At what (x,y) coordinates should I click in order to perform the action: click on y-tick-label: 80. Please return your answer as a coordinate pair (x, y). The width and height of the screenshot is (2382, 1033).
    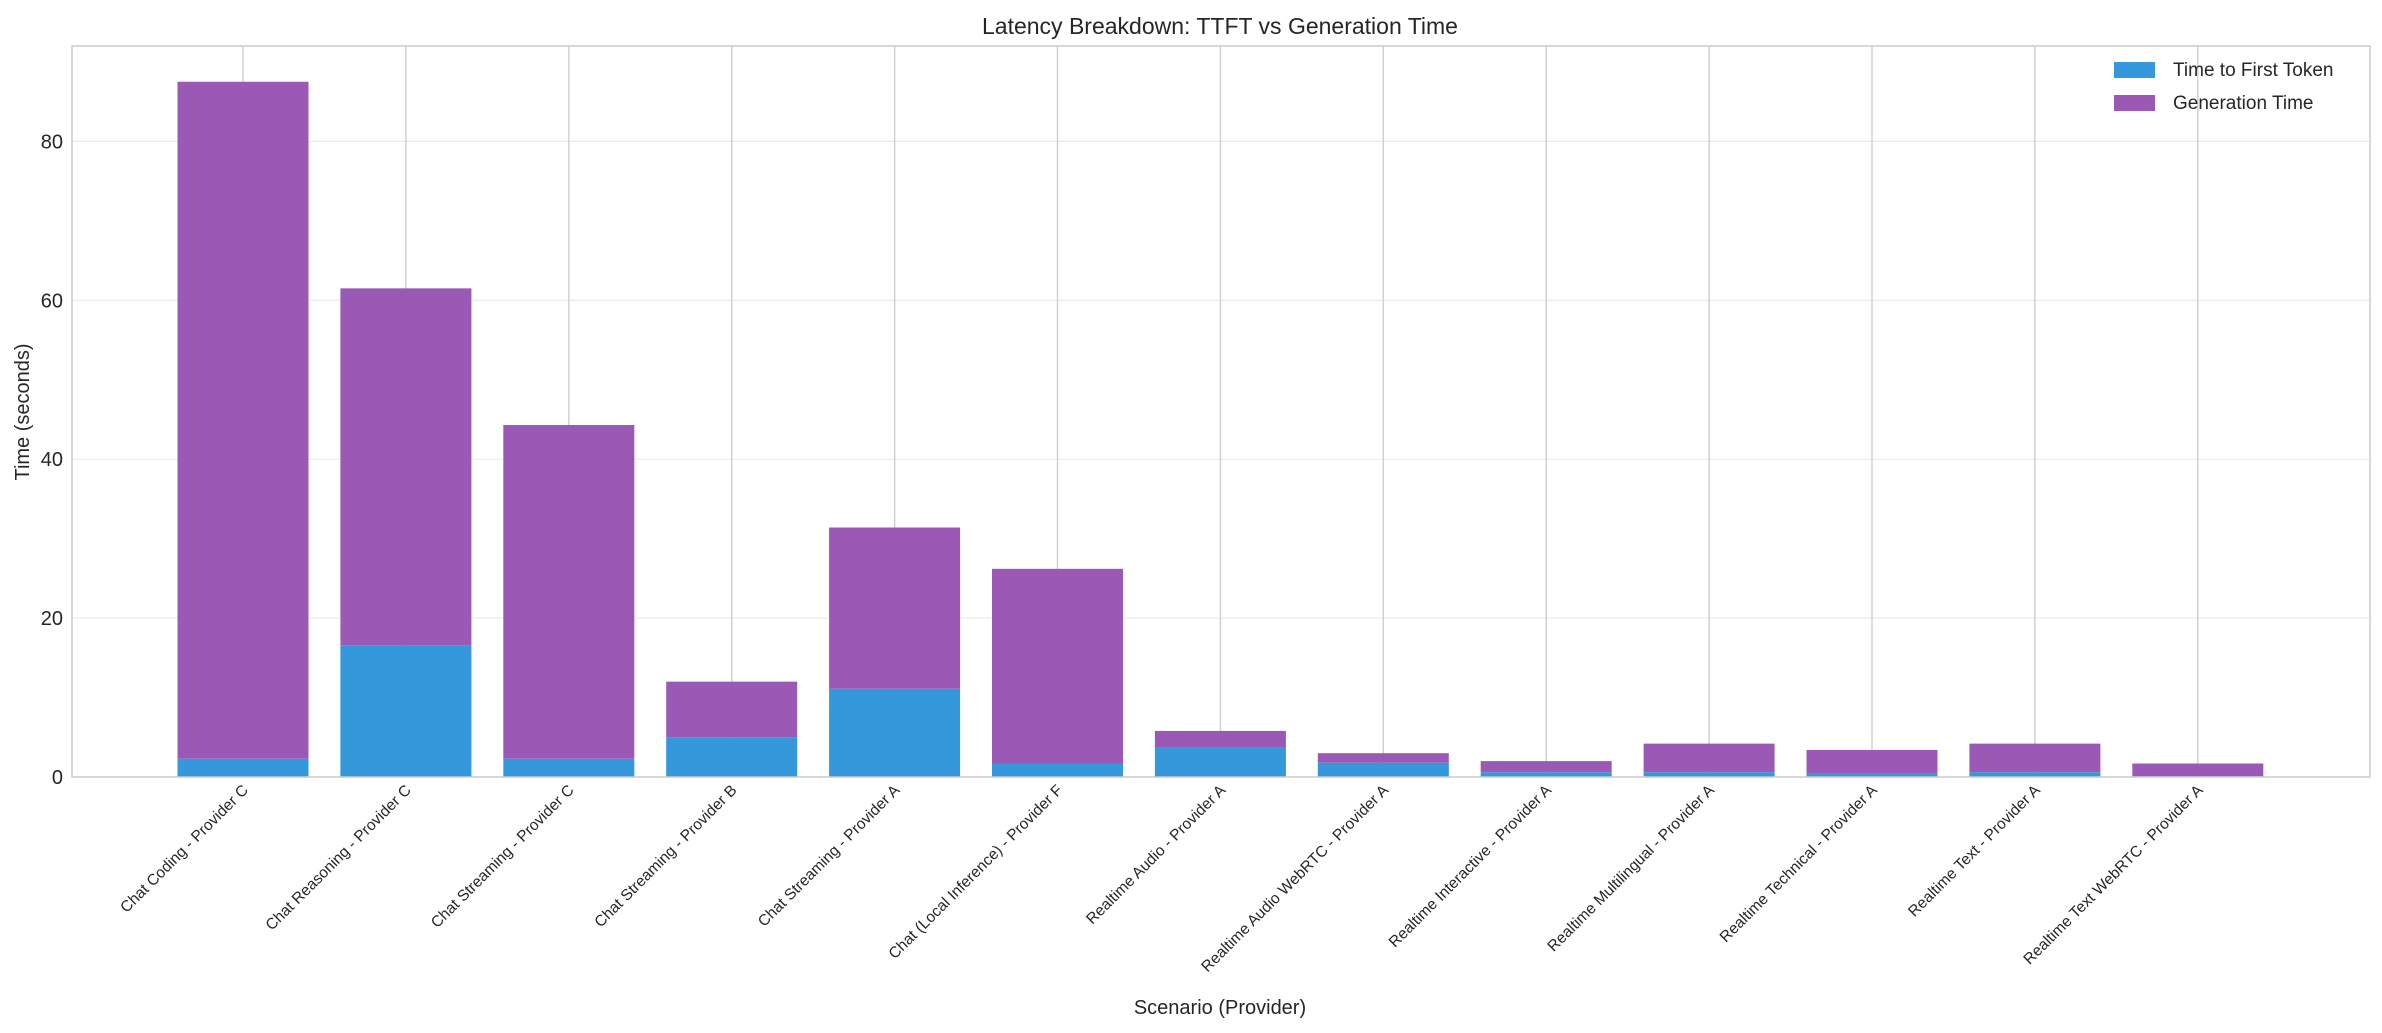
    Looking at the image, I should click on (52, 142).